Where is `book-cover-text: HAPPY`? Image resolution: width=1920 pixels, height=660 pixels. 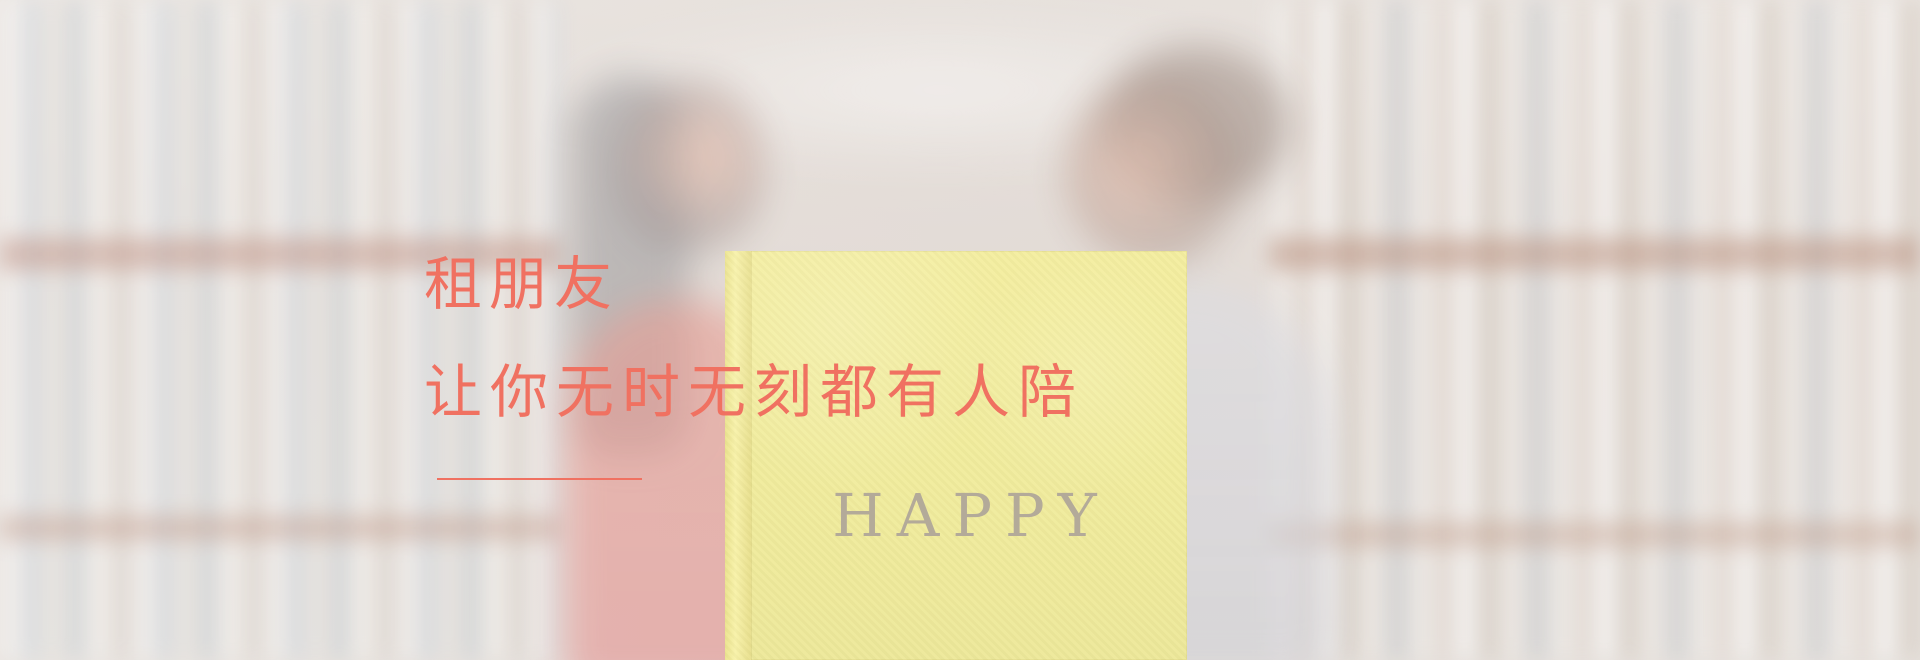 book-cover-text: HAPPY is located at coordinates (971, 515).